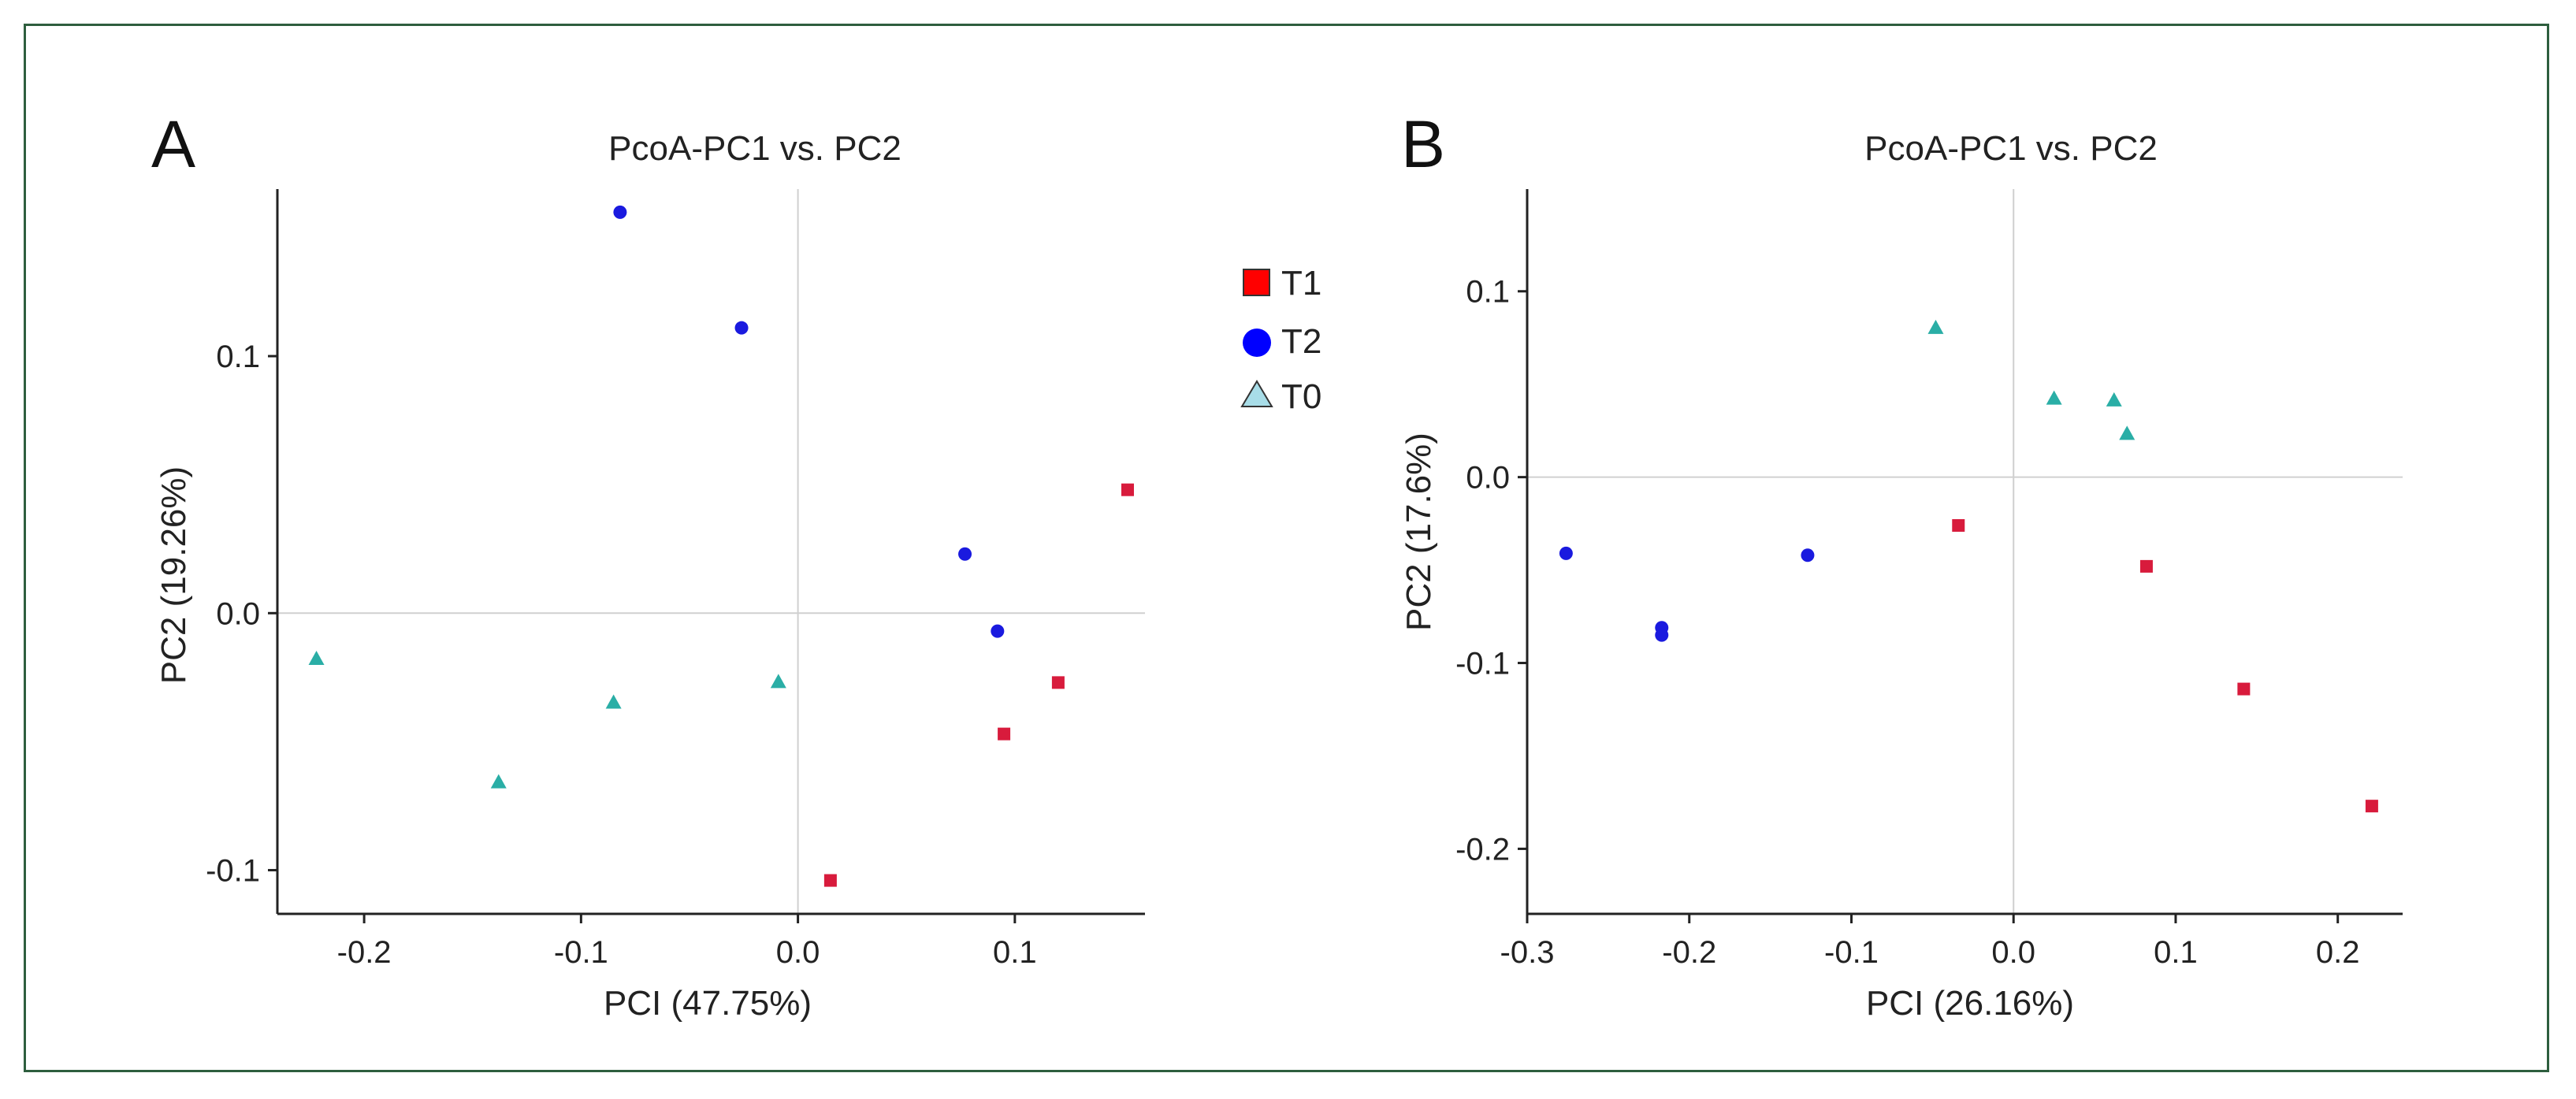 The width and height of the screenshot is (2576, 1099). Describe the element at coordinates (1527, 953) in the screenshot. I see `panel-b-xtick-label: -0.3` at that location.